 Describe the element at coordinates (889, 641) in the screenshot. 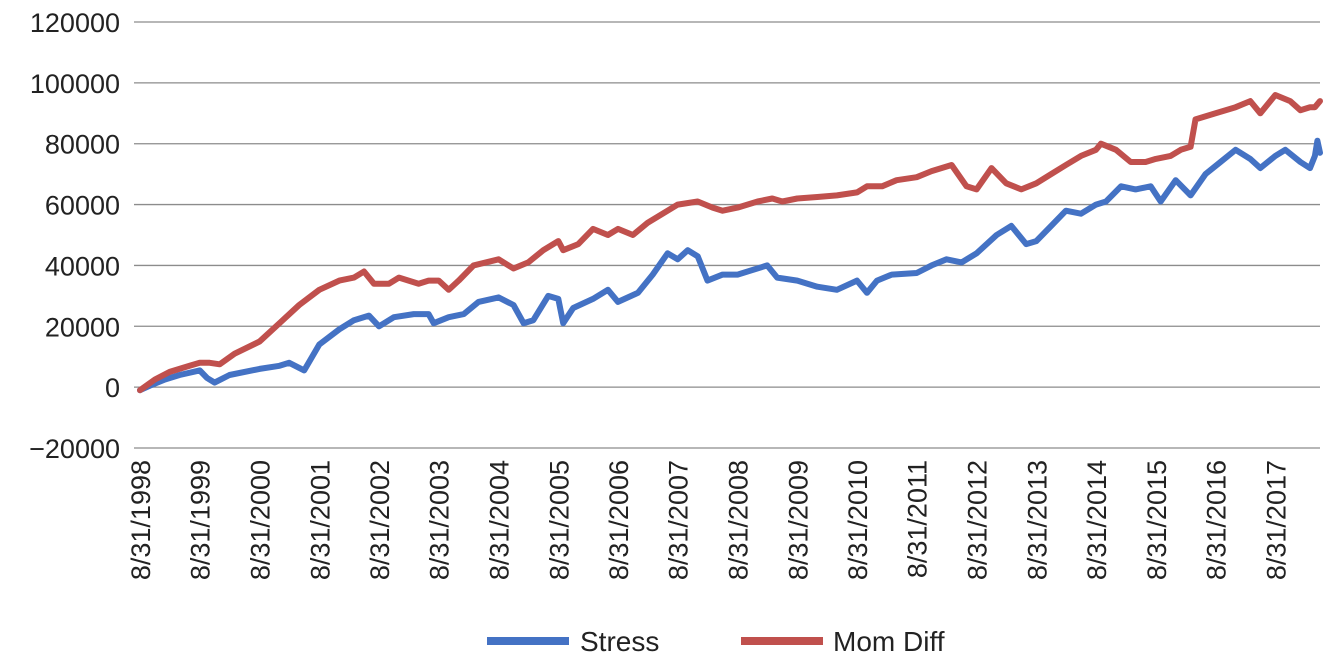

I see `legend-label: Mom Diff` at that location.